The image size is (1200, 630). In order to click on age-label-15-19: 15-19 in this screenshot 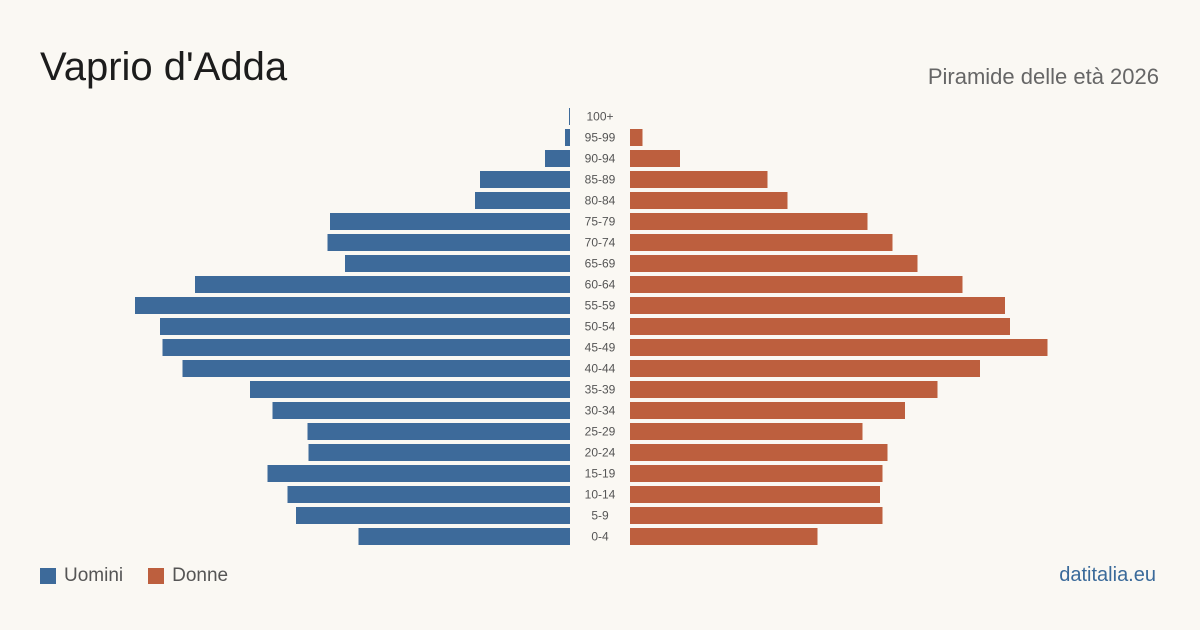, I will do `click(600, 474)`.